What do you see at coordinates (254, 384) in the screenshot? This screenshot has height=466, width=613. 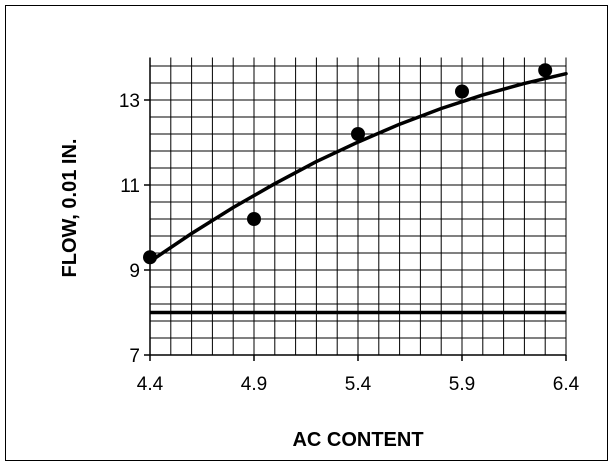 I see `x-tick-label: 4.9` at bounding box center [254, 384].